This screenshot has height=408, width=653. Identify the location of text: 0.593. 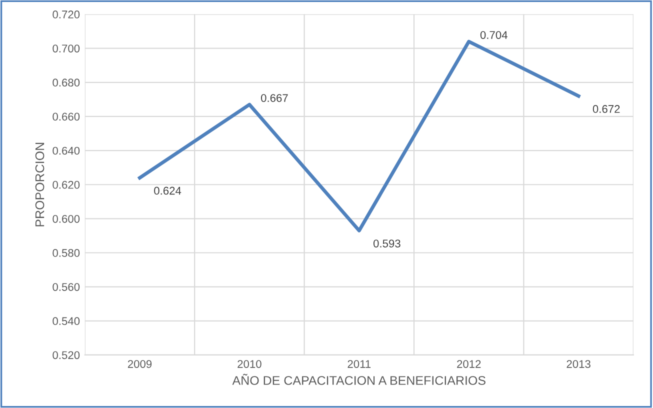
(386, 244).